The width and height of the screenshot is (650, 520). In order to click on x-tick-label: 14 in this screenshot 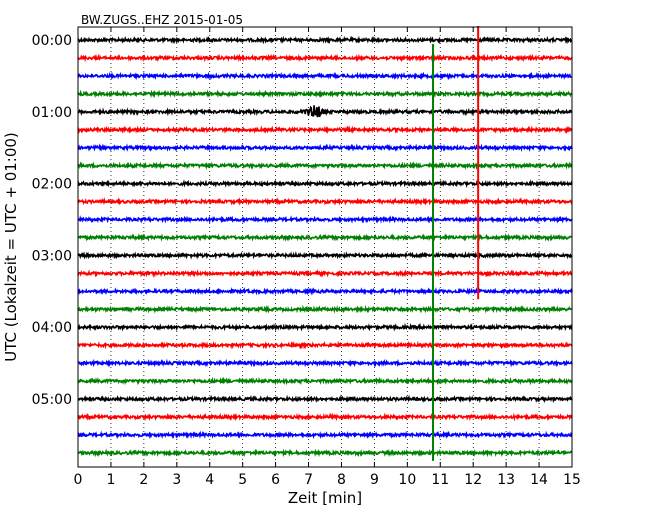, I will do `click(539, 480)`.